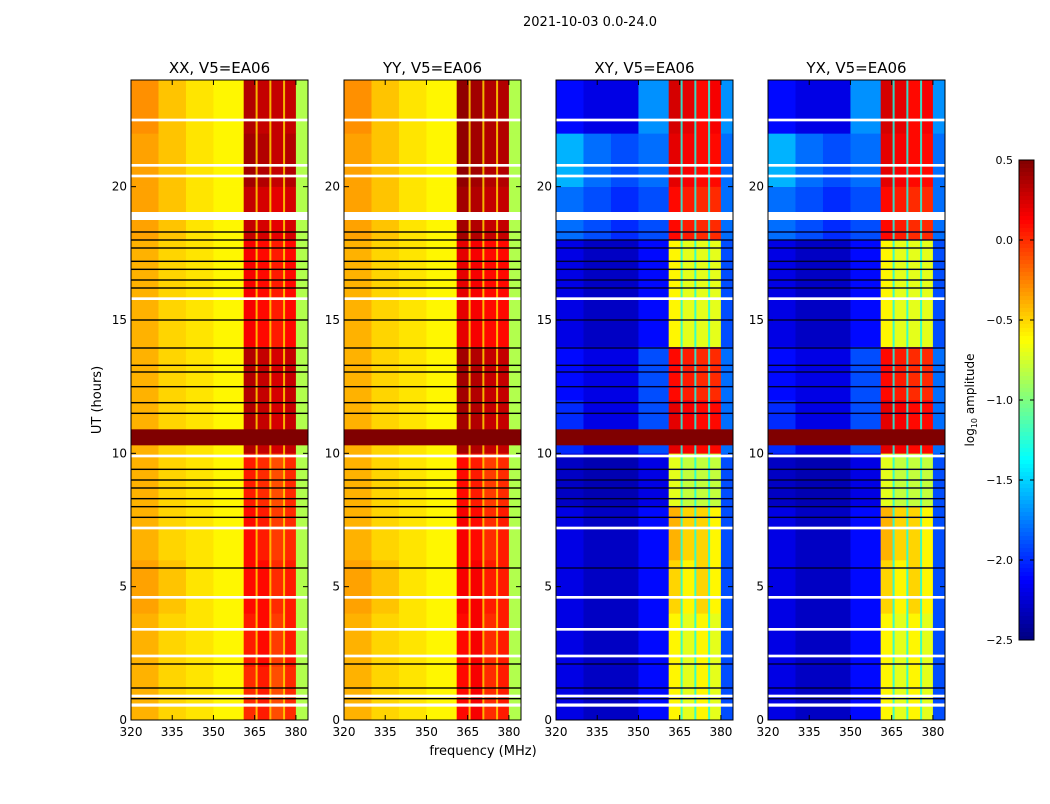 Image resolution: width=1050 pixels, height=804 pixels. Describe the element at coordinates (999, 560) in the screenshot. I see `colorbar-tick-label: −2.0` at that location.